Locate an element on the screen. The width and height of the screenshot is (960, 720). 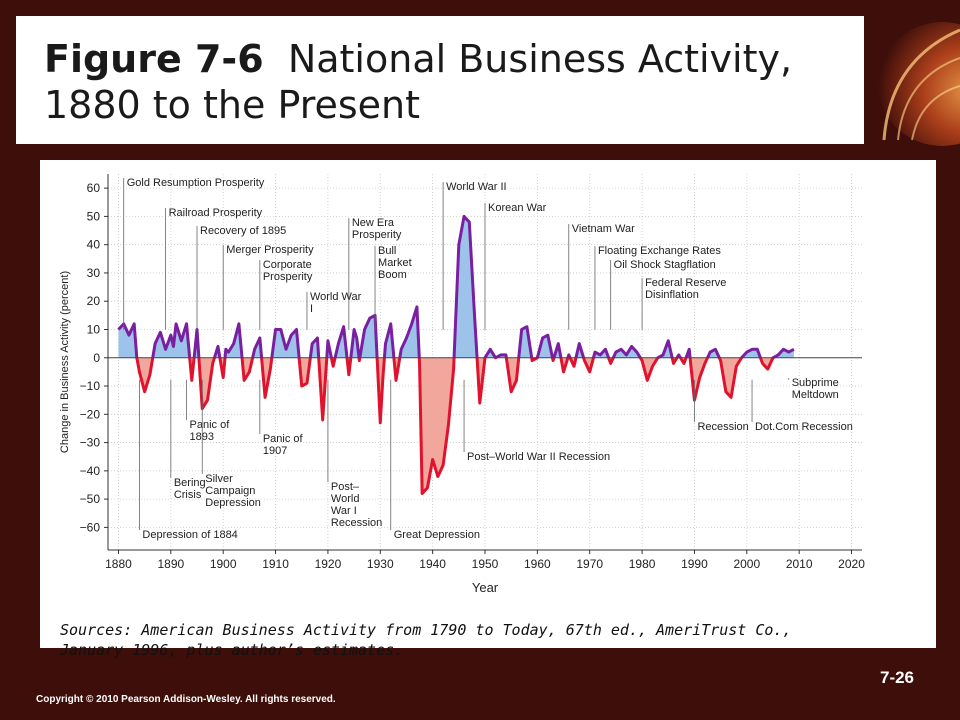
annotation-above-label: Korean War is located at coordinates (517, 208).